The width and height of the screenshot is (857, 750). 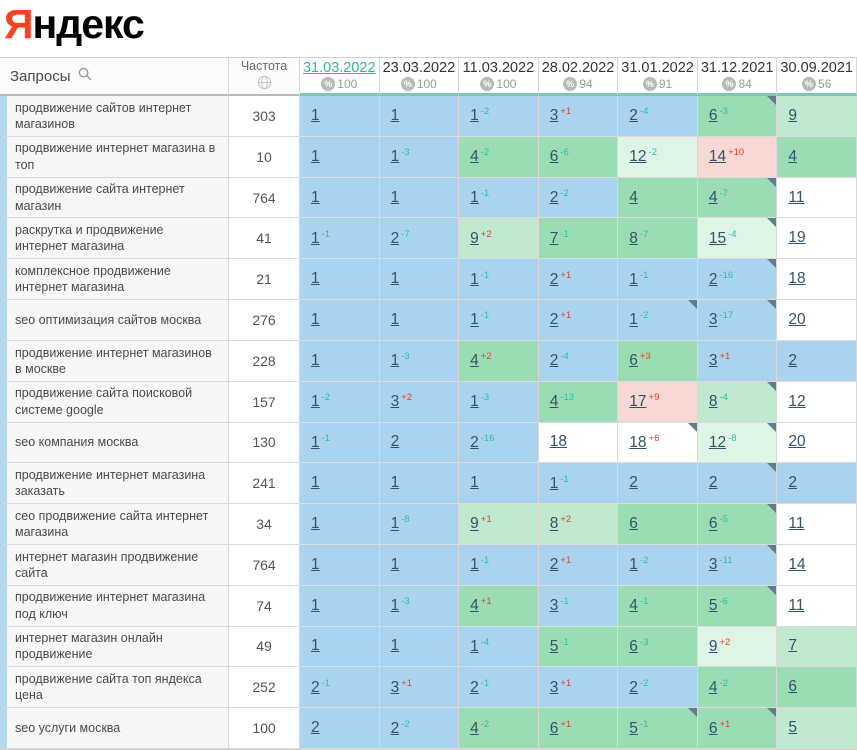 I want to click on position-link: 8 -7, so click(x=639, y=237).